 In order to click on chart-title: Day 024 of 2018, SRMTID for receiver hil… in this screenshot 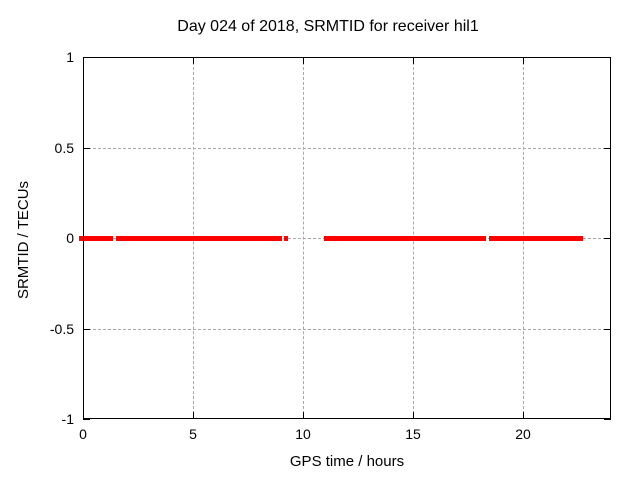, I will do `click(328, 26)`.